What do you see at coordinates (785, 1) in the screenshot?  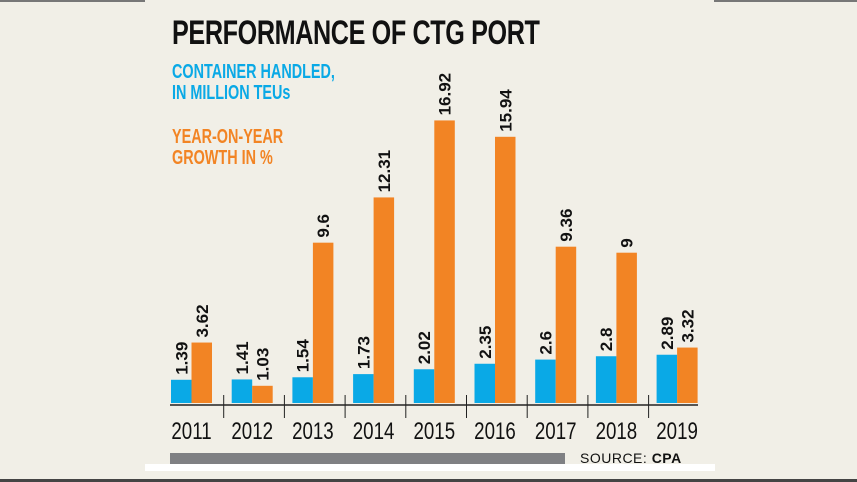 I see `top-border-right` at bounding box center [785, 1].